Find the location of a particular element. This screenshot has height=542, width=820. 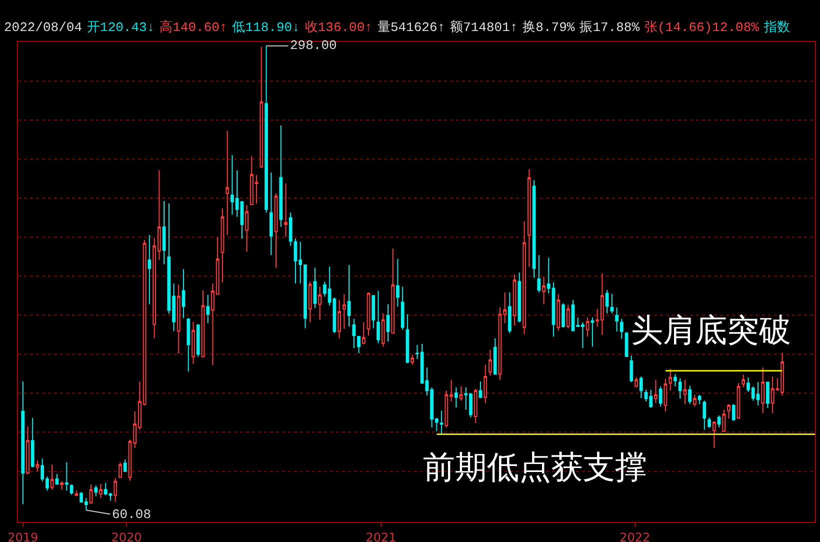

text: 收136.00↑ is located at coordinates (338, 27).